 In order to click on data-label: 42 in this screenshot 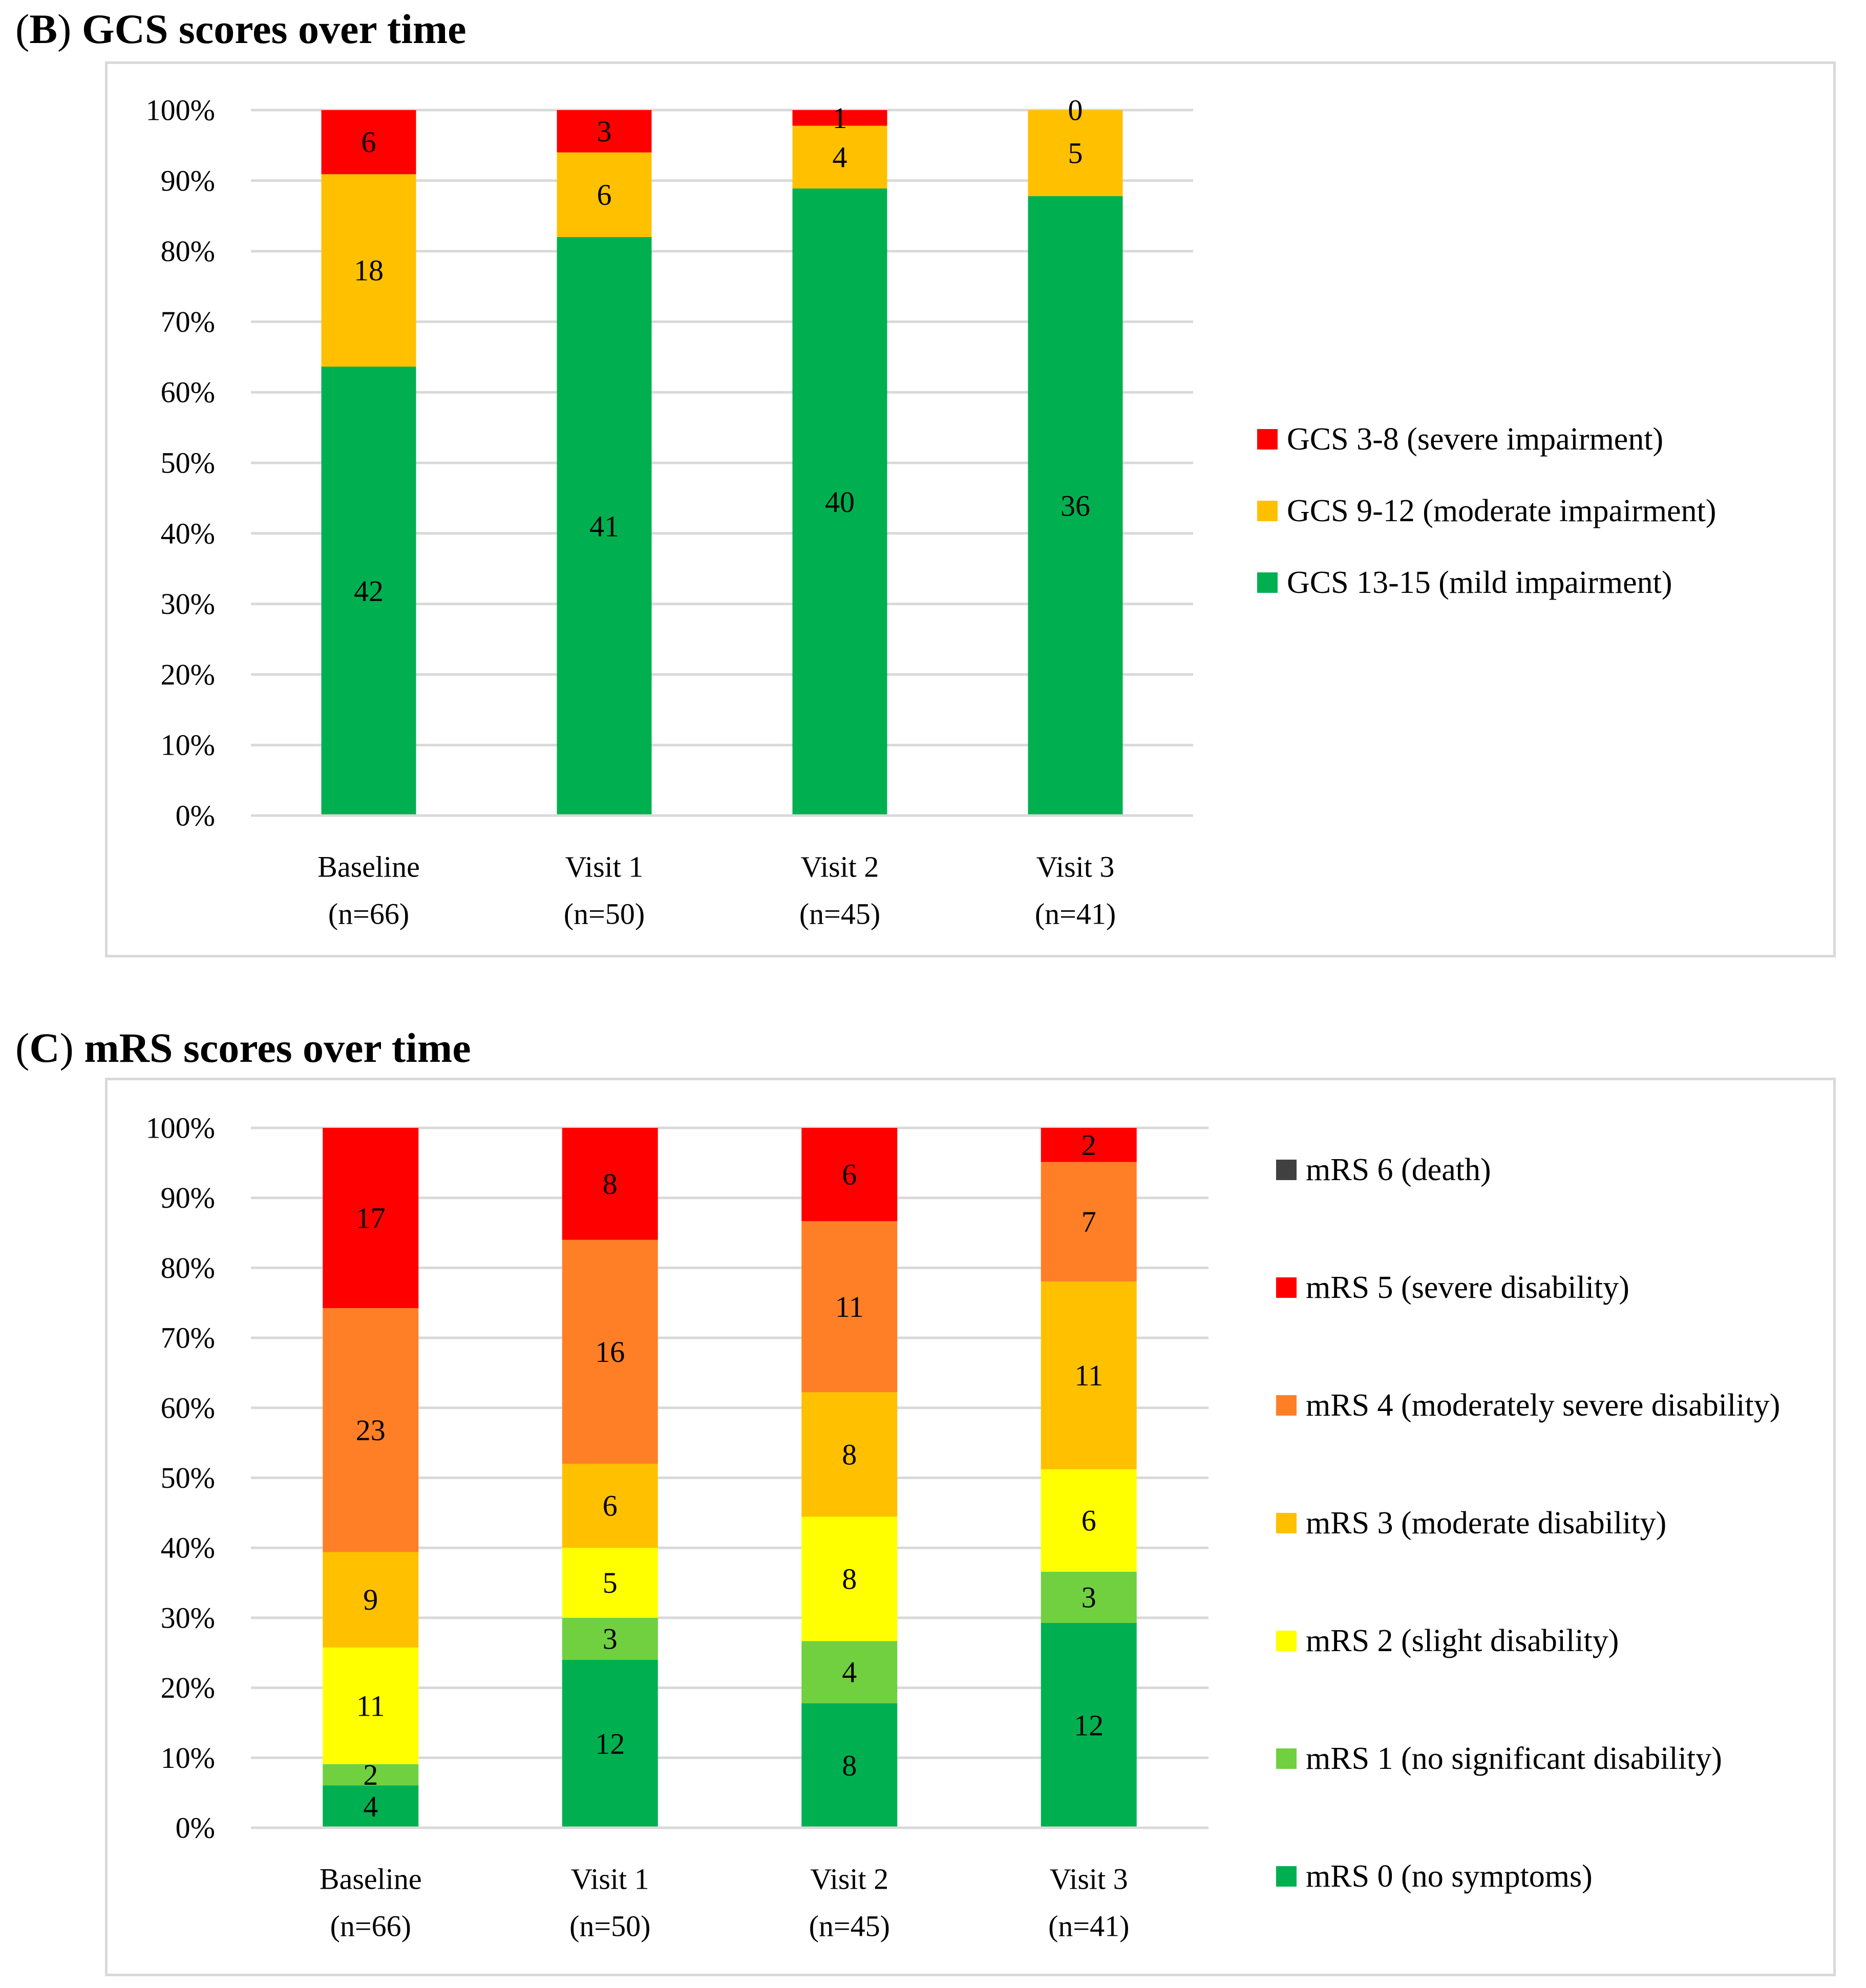, I will do `click(369, 591)`.